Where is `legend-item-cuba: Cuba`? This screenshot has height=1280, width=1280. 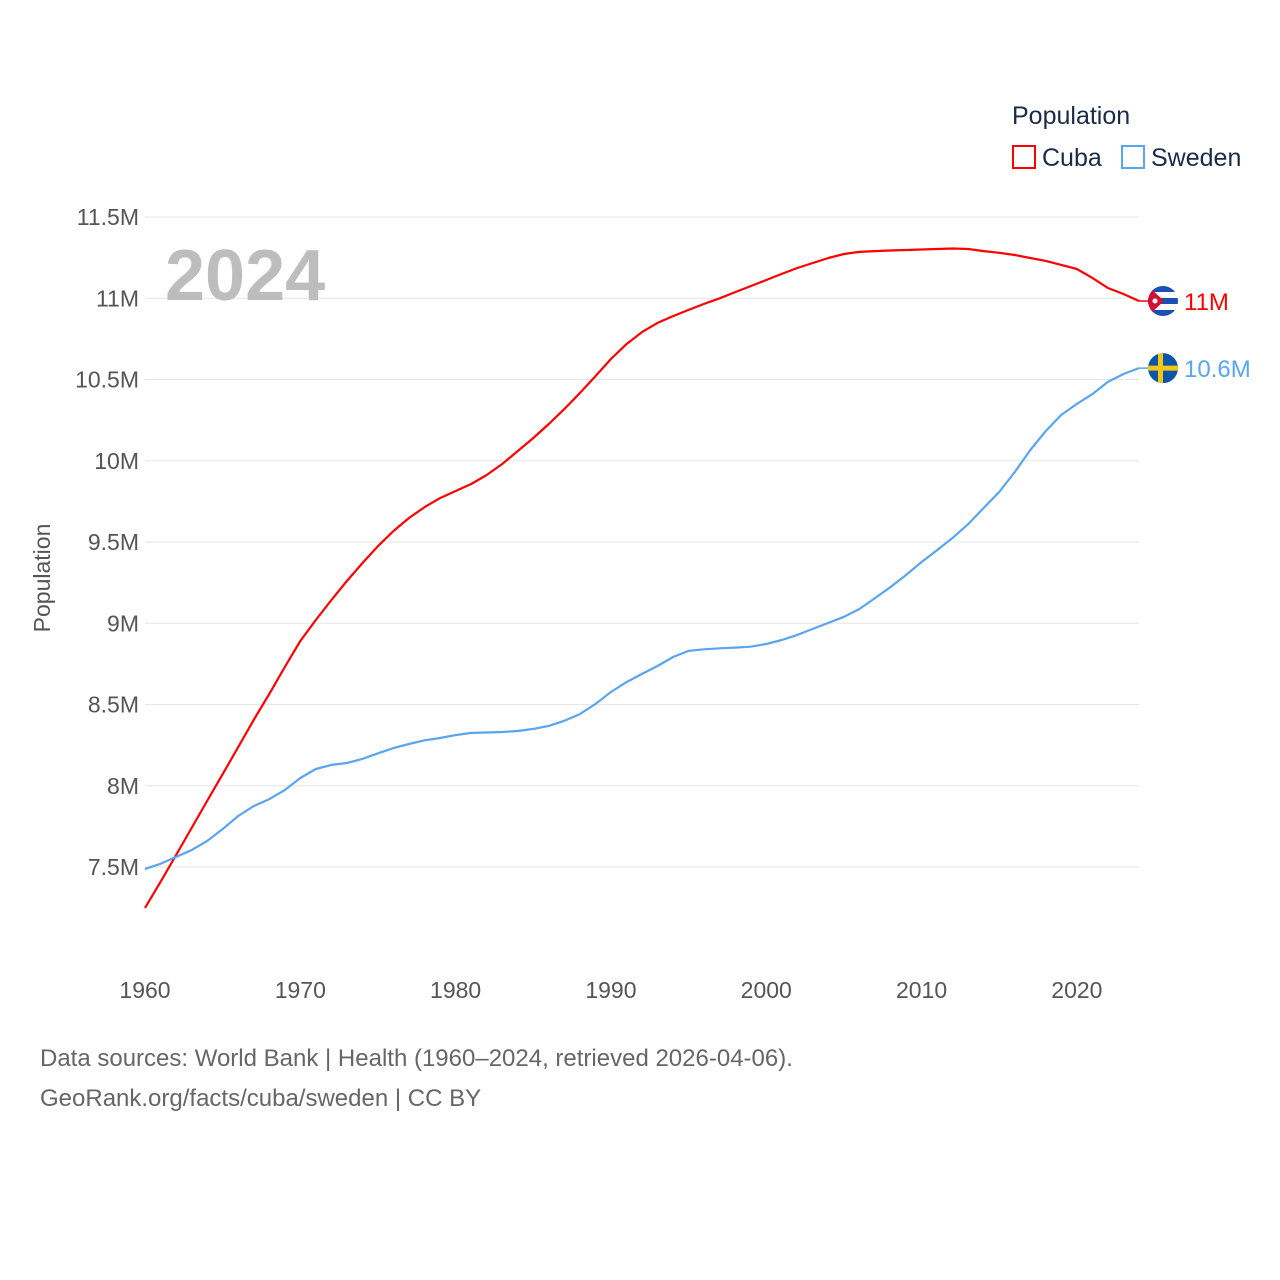 legend-item-cuba: Cuba is located at coordinates (1072, 158).